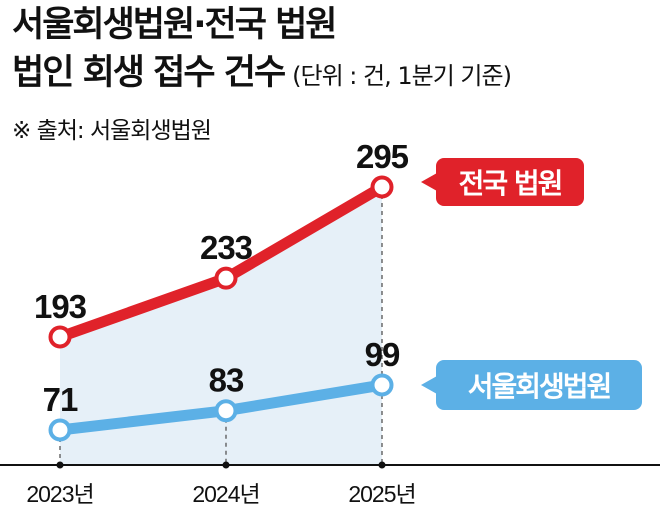  I want to click on data-label: 71, so click(60, 399).